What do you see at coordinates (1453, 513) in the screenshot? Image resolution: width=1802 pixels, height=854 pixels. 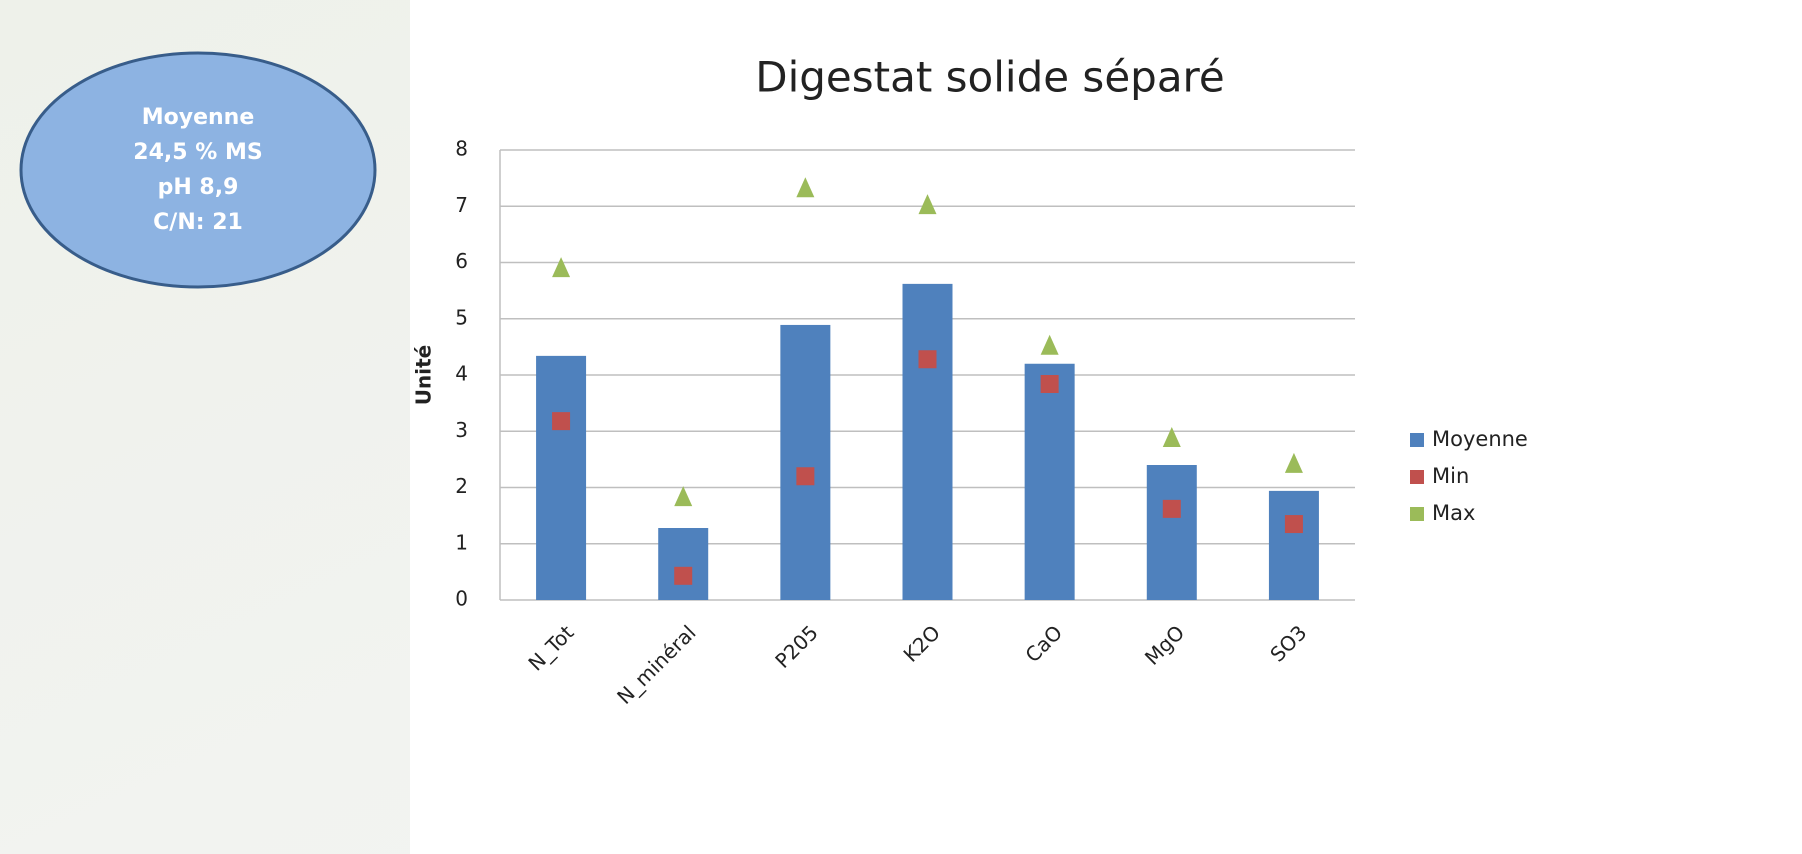 I see `legend-label: Max` at bounding box center [1453, 513].